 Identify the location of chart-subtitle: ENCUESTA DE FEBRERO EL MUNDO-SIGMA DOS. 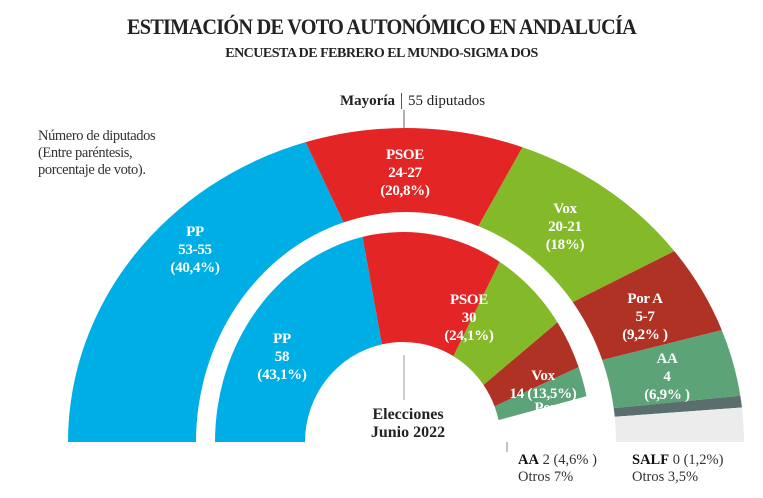
(381, 53).